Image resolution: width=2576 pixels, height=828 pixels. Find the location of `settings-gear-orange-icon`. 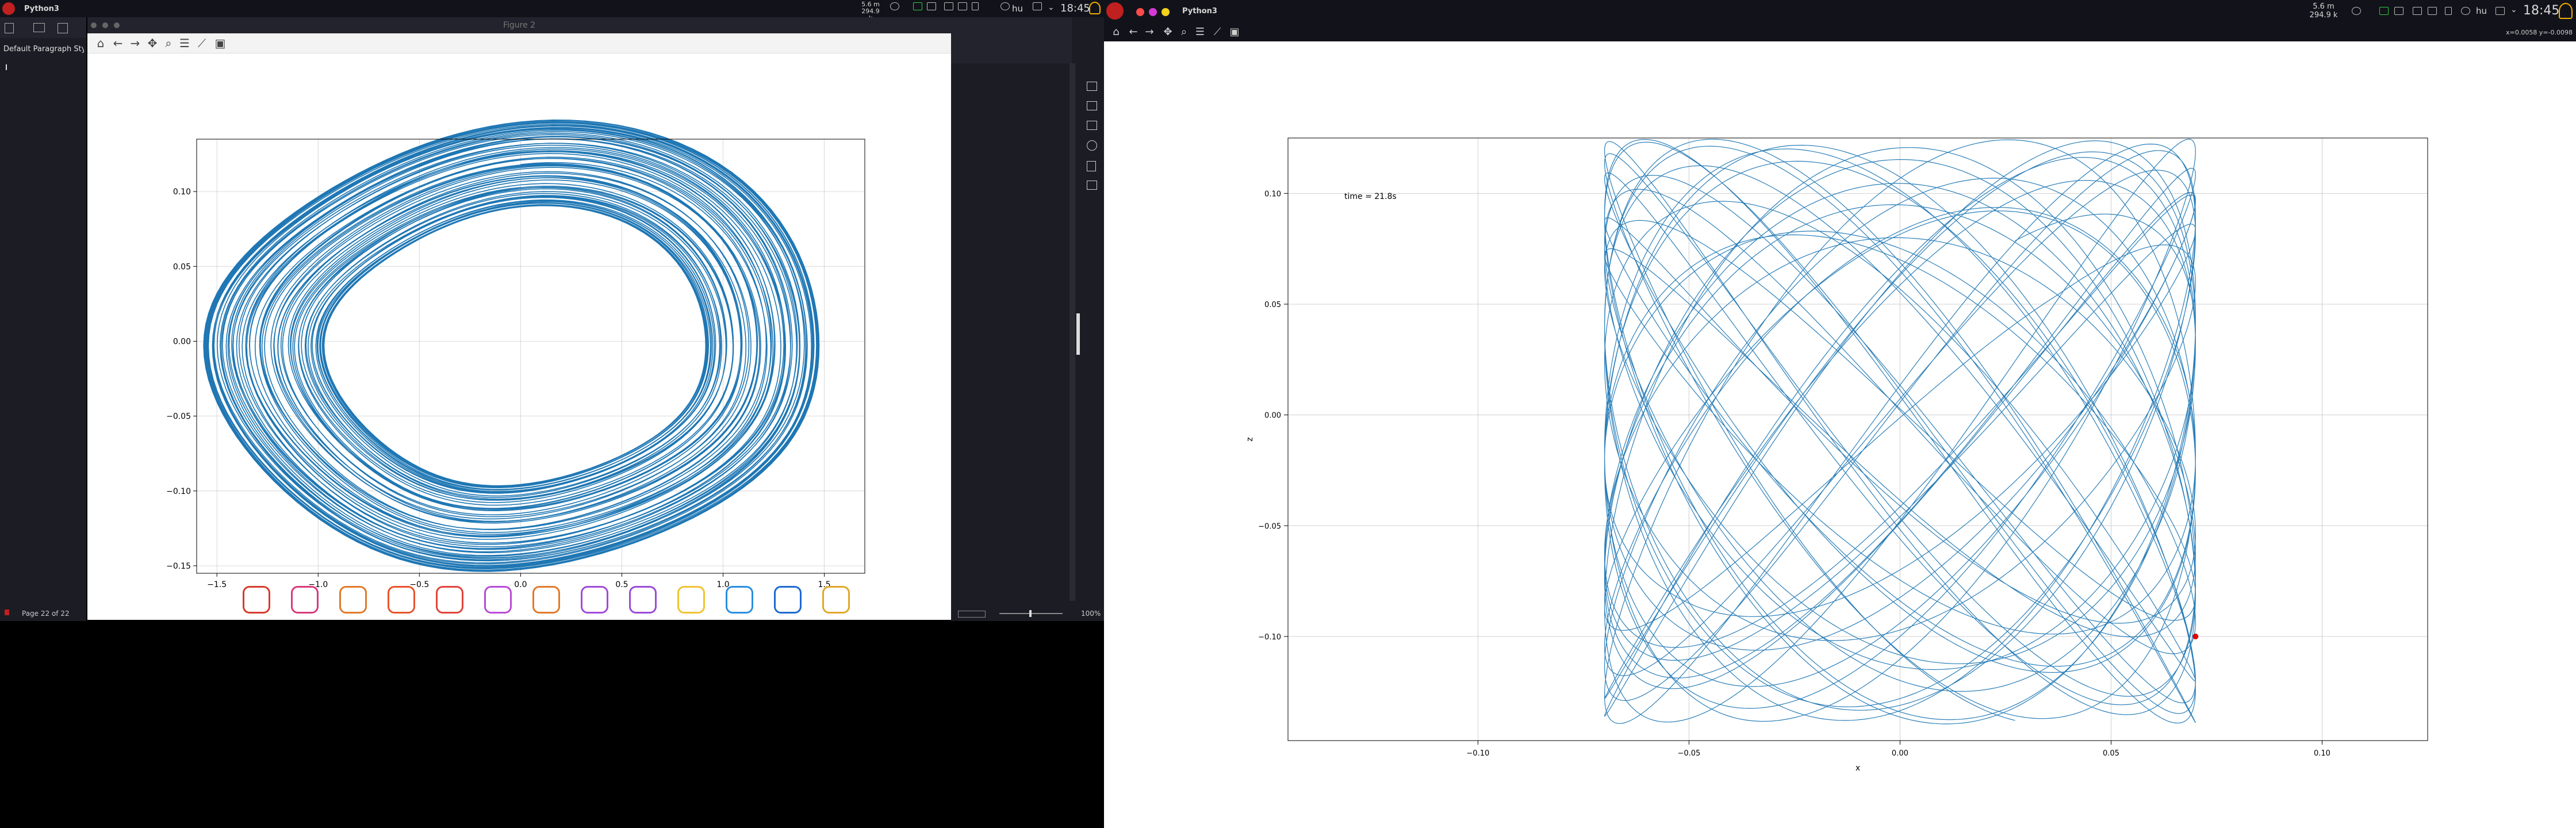

settings-gear-orange-icon is located at coordinates (546, 600).